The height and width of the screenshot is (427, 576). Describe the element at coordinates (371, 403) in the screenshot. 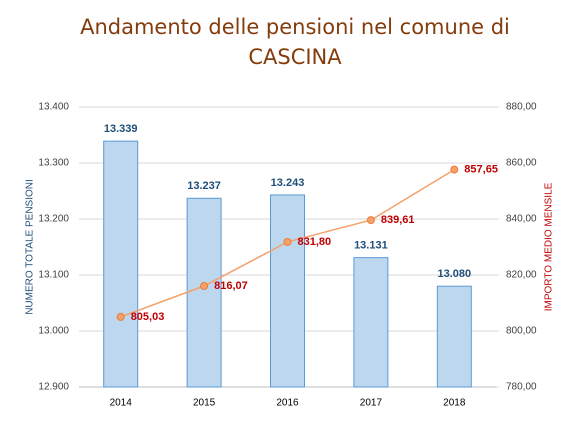

I see `x-tick-label: 2017` at that location.